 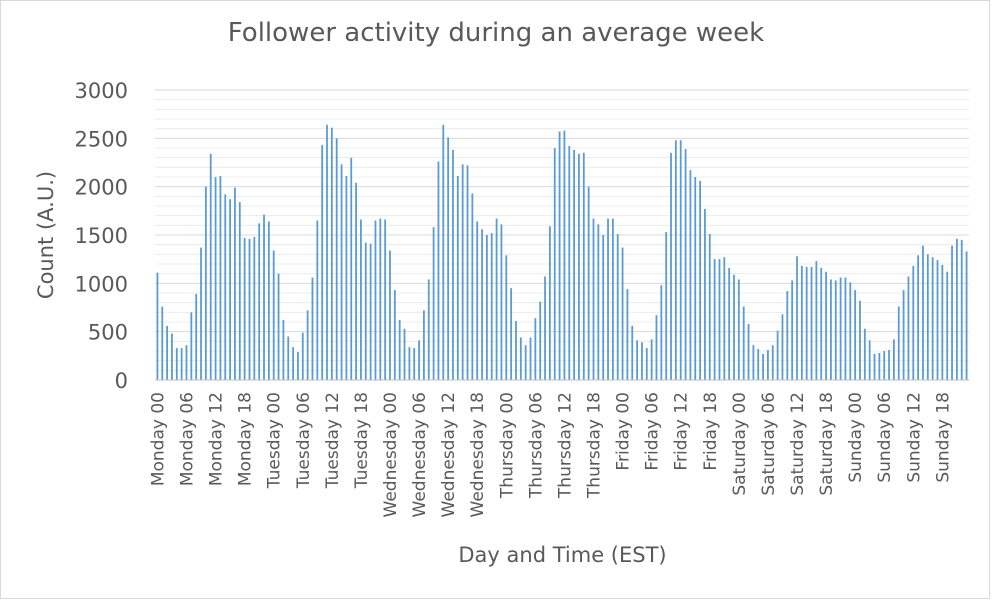 I want to click on x-tick-label: Tuesday 00, so click(x=275, y=440).